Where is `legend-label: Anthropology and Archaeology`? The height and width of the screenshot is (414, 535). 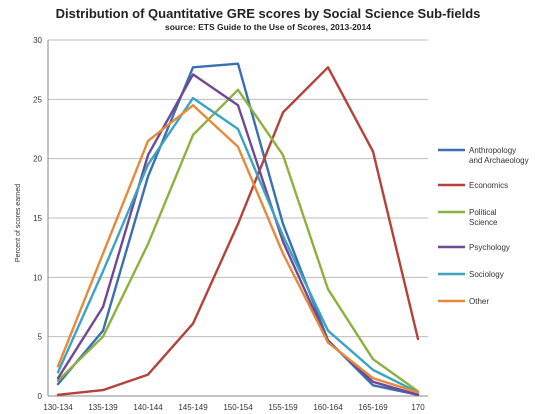 legend-label: Anthropology and Archaeology is located at coordinates (499, 155).